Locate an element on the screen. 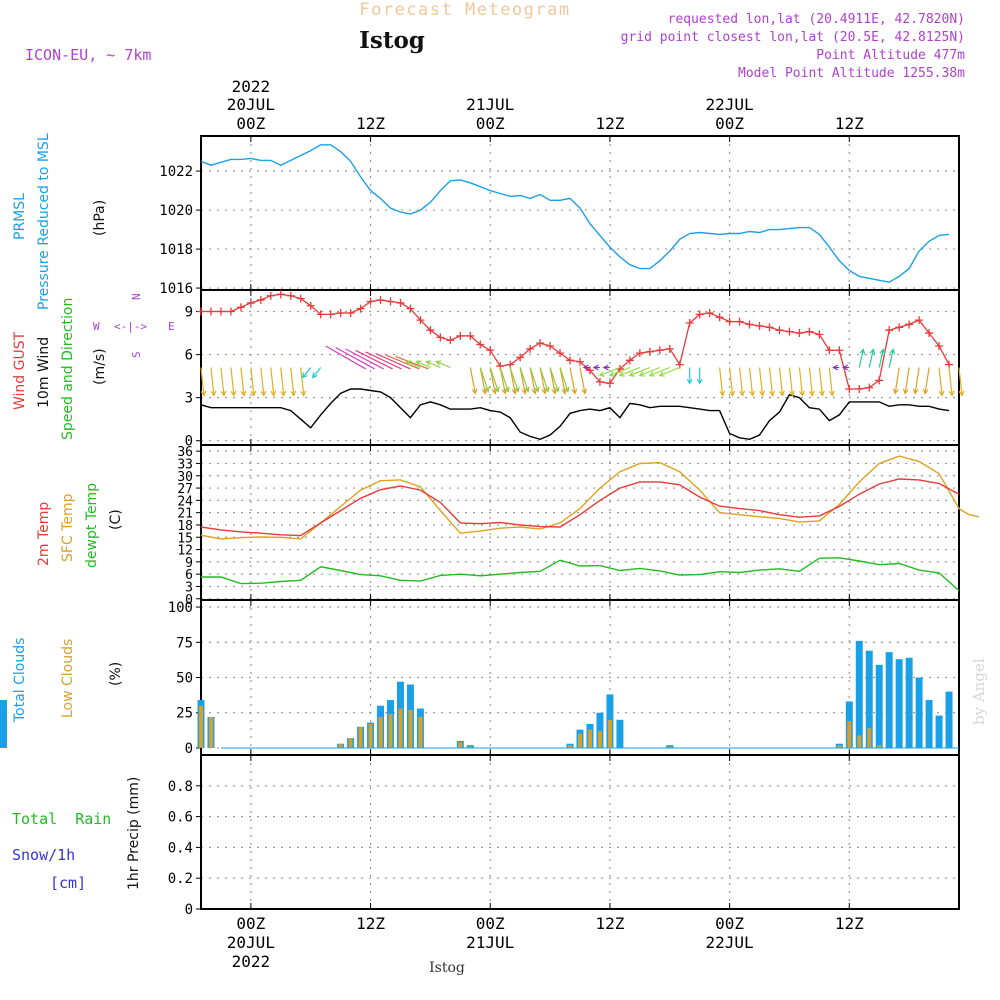 This screenshot has width=1000, height=1000. wind-direction-label: Speed and Direction is located at coordinates (68, 369).